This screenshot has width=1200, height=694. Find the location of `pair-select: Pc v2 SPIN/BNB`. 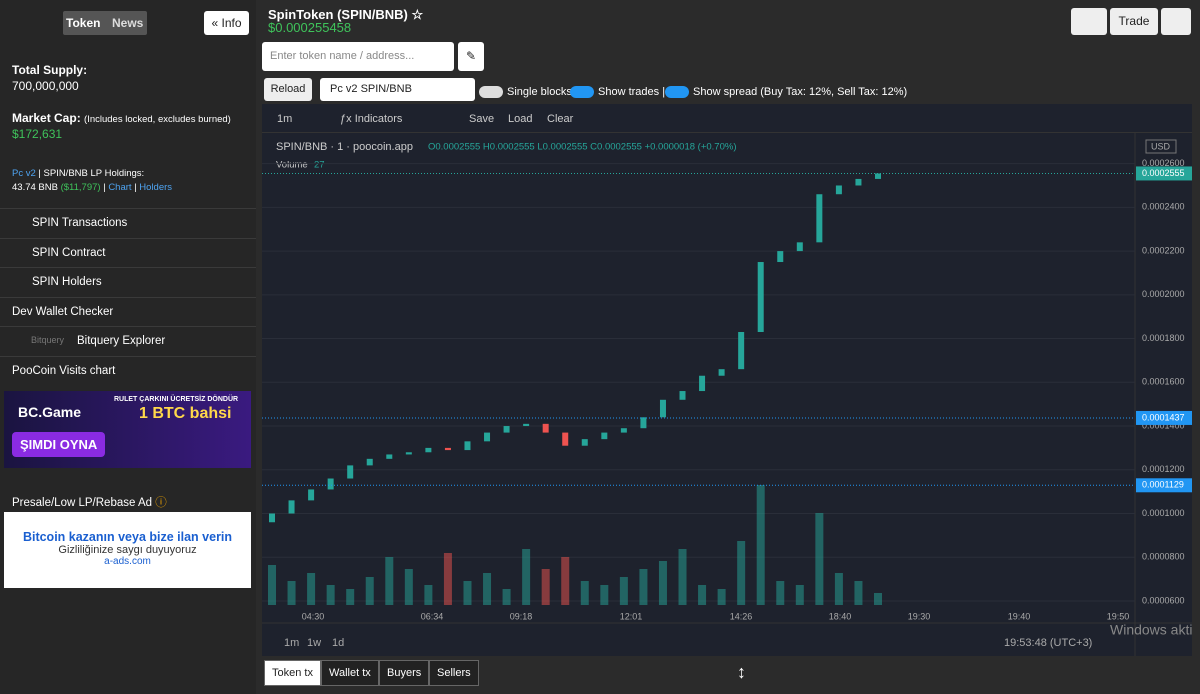

pair-select: Pc v2 SPIN/BNB is located at coordinates (397, 89).